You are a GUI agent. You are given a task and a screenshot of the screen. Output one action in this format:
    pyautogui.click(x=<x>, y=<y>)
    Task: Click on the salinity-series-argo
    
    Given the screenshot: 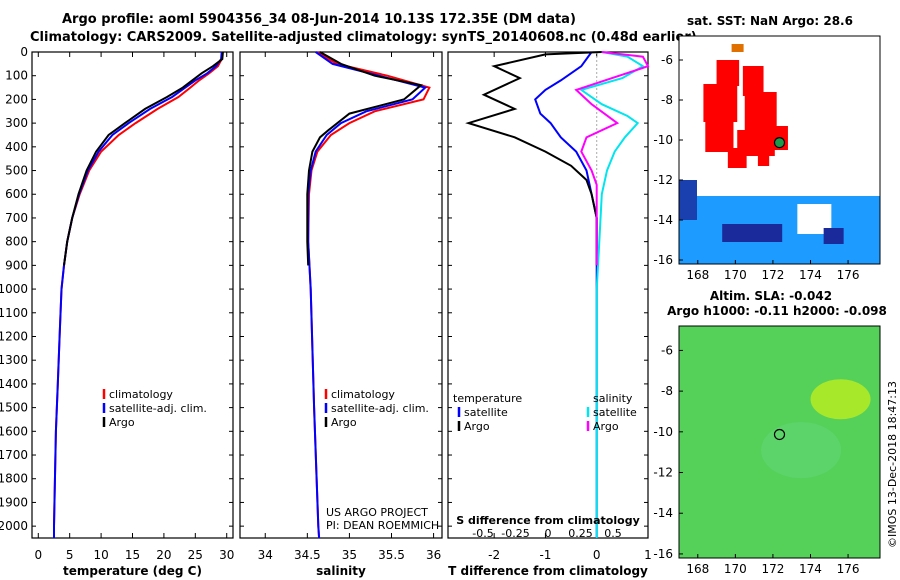 What is the action you would take?
    pyautogui.click(x=365, y=158)
    